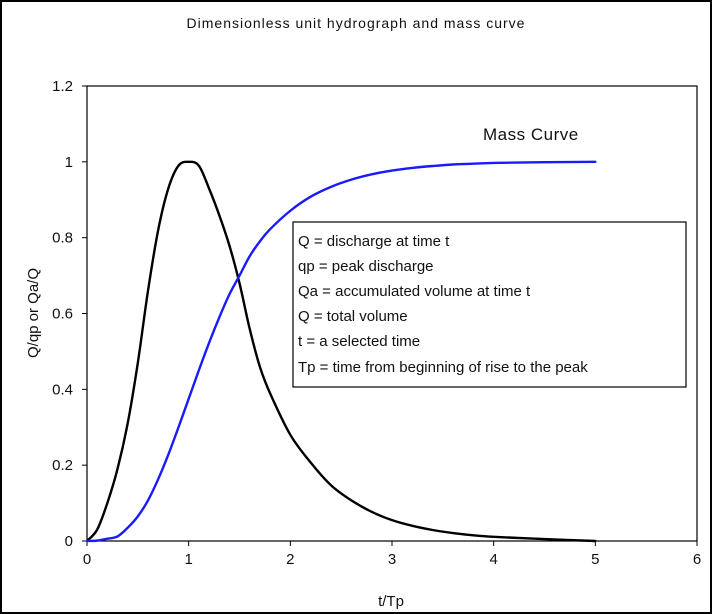  What do you see at coordinates (62, 86) in the screenshot?
I see `y-tick-label: 1.2` at bounding box center [62, 86].